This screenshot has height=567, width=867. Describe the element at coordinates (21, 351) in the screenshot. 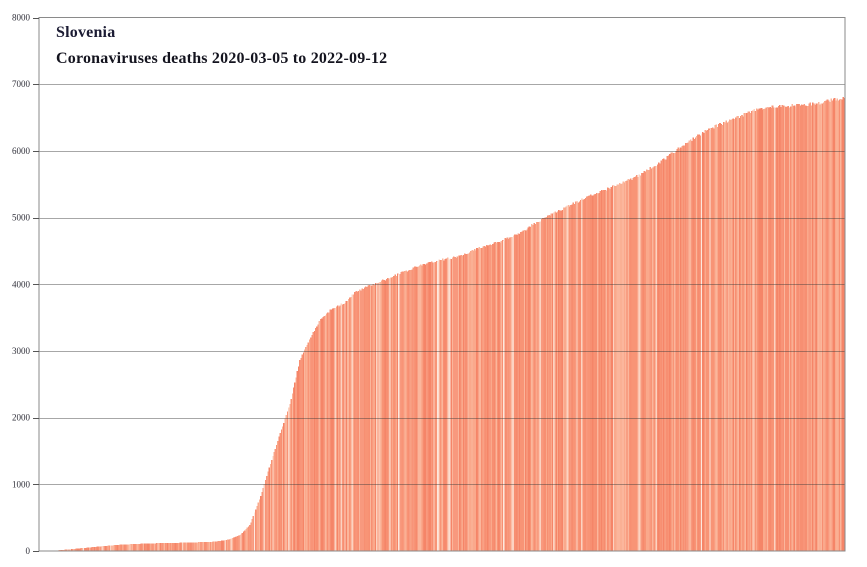

I see `y-tick-label: 3000` at that location.